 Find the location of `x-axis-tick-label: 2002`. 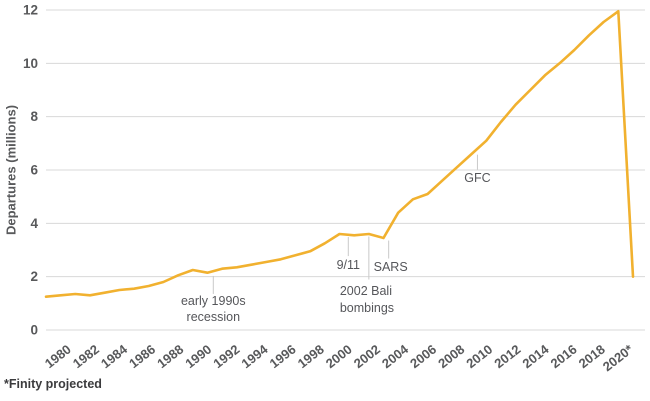

x-axis-tick-label: 2002 is located at coordinates (367, 357).